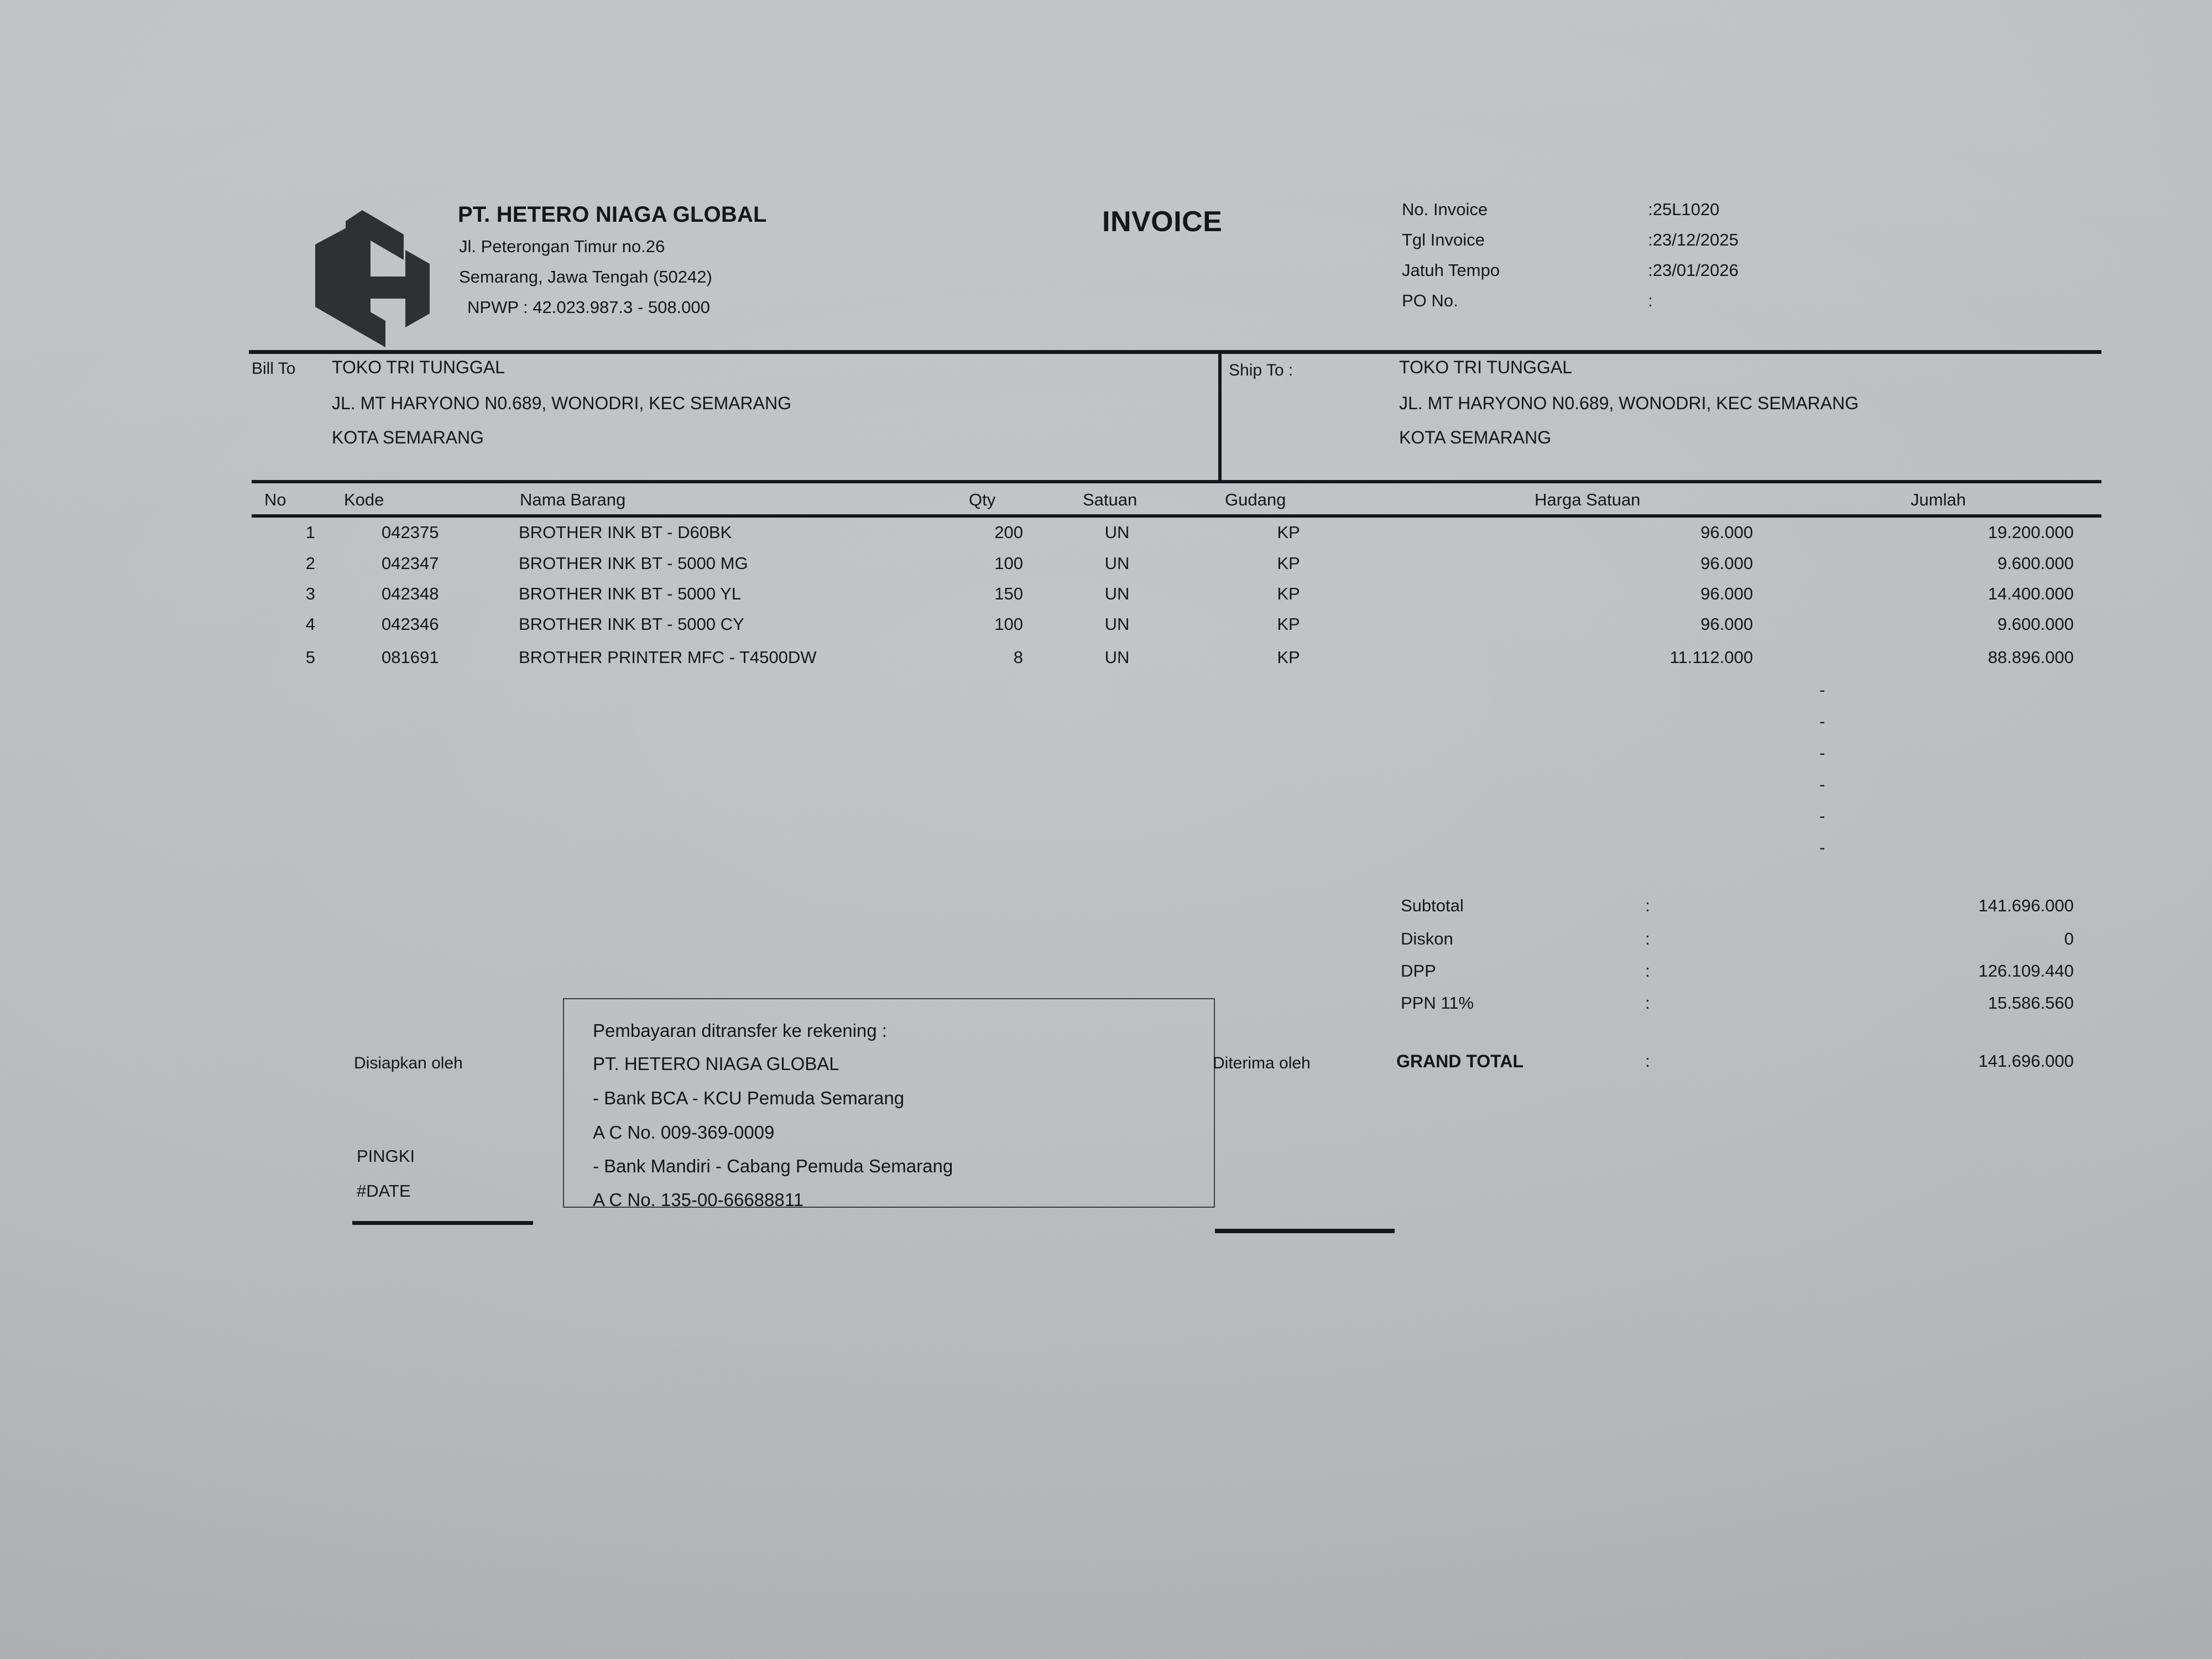 Image resolution: width=2212 pixels, height=1659 pixels. Describe the element at coordinates (310, 594) in the screenshot. I see `cell-no: 3` at that location.